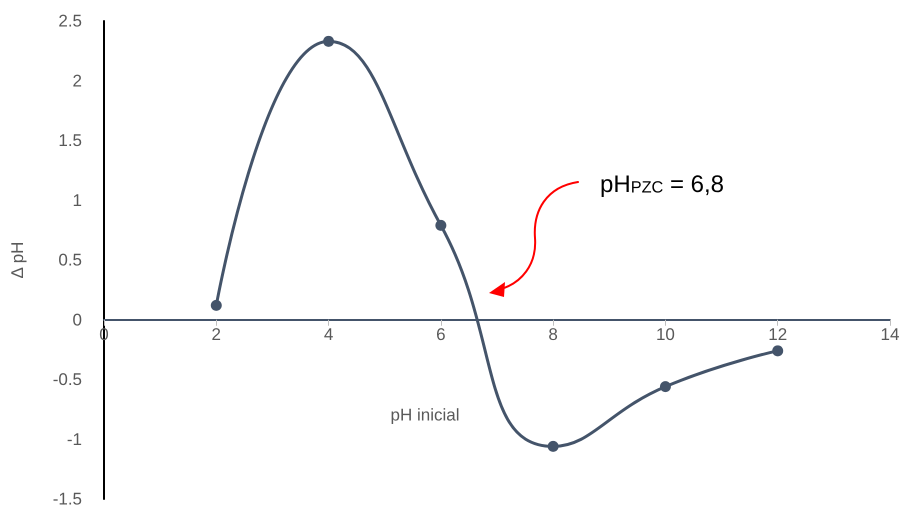  I want to click on y-tick-label: -1, so click(74, 439).